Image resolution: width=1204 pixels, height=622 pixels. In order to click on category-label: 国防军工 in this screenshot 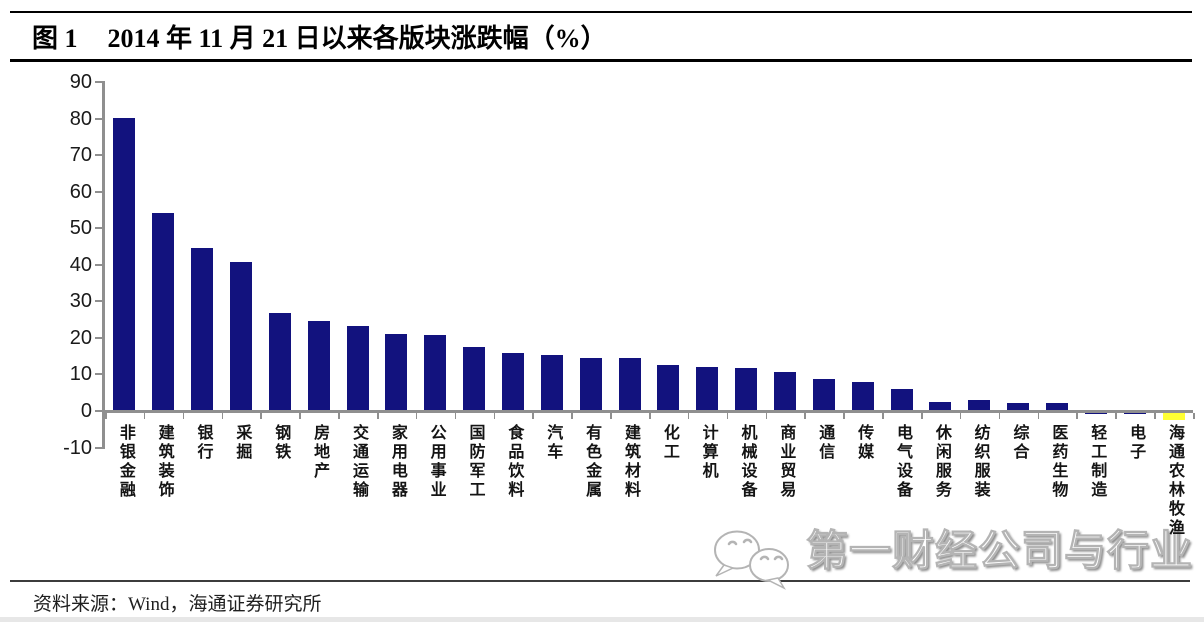, I will do `click(474, 490)`.